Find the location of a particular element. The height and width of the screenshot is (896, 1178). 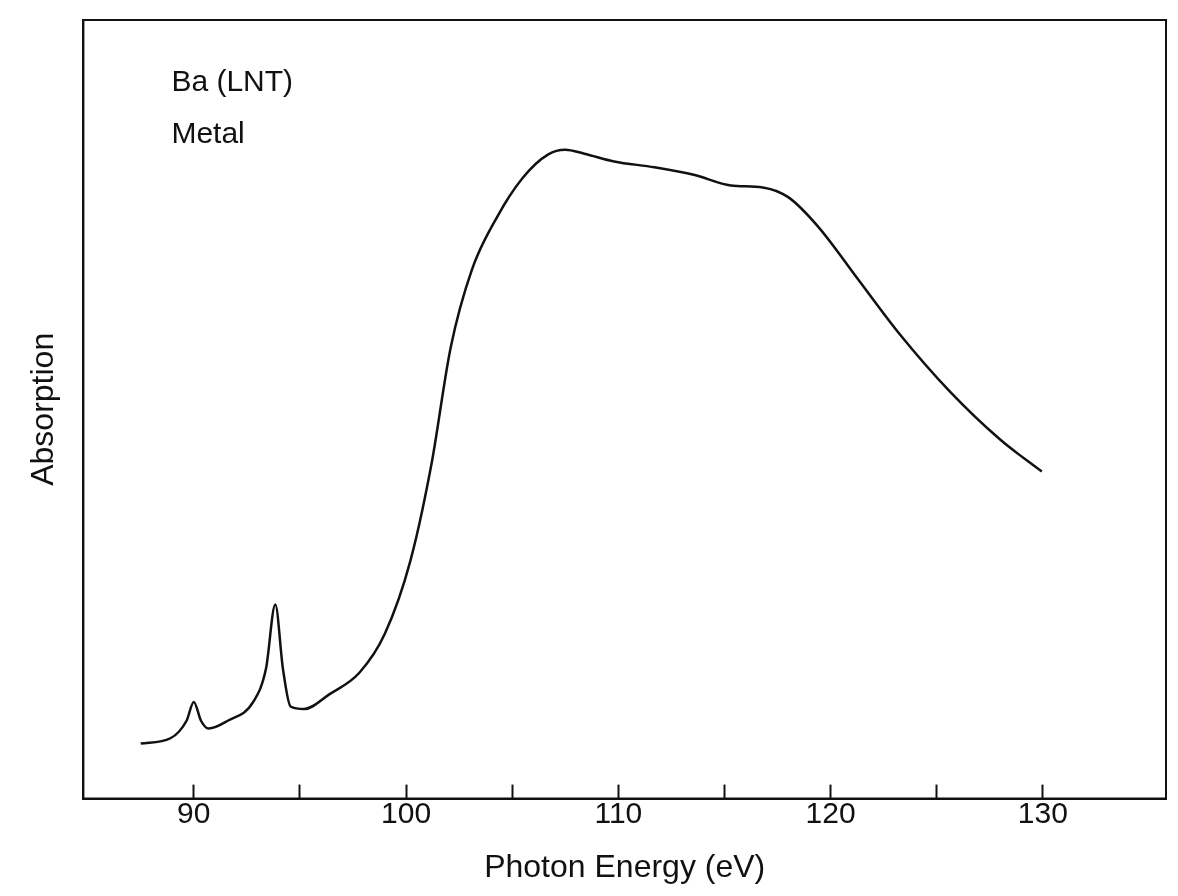

x-tick-label: 130 is located at coordinates (1042, 812).